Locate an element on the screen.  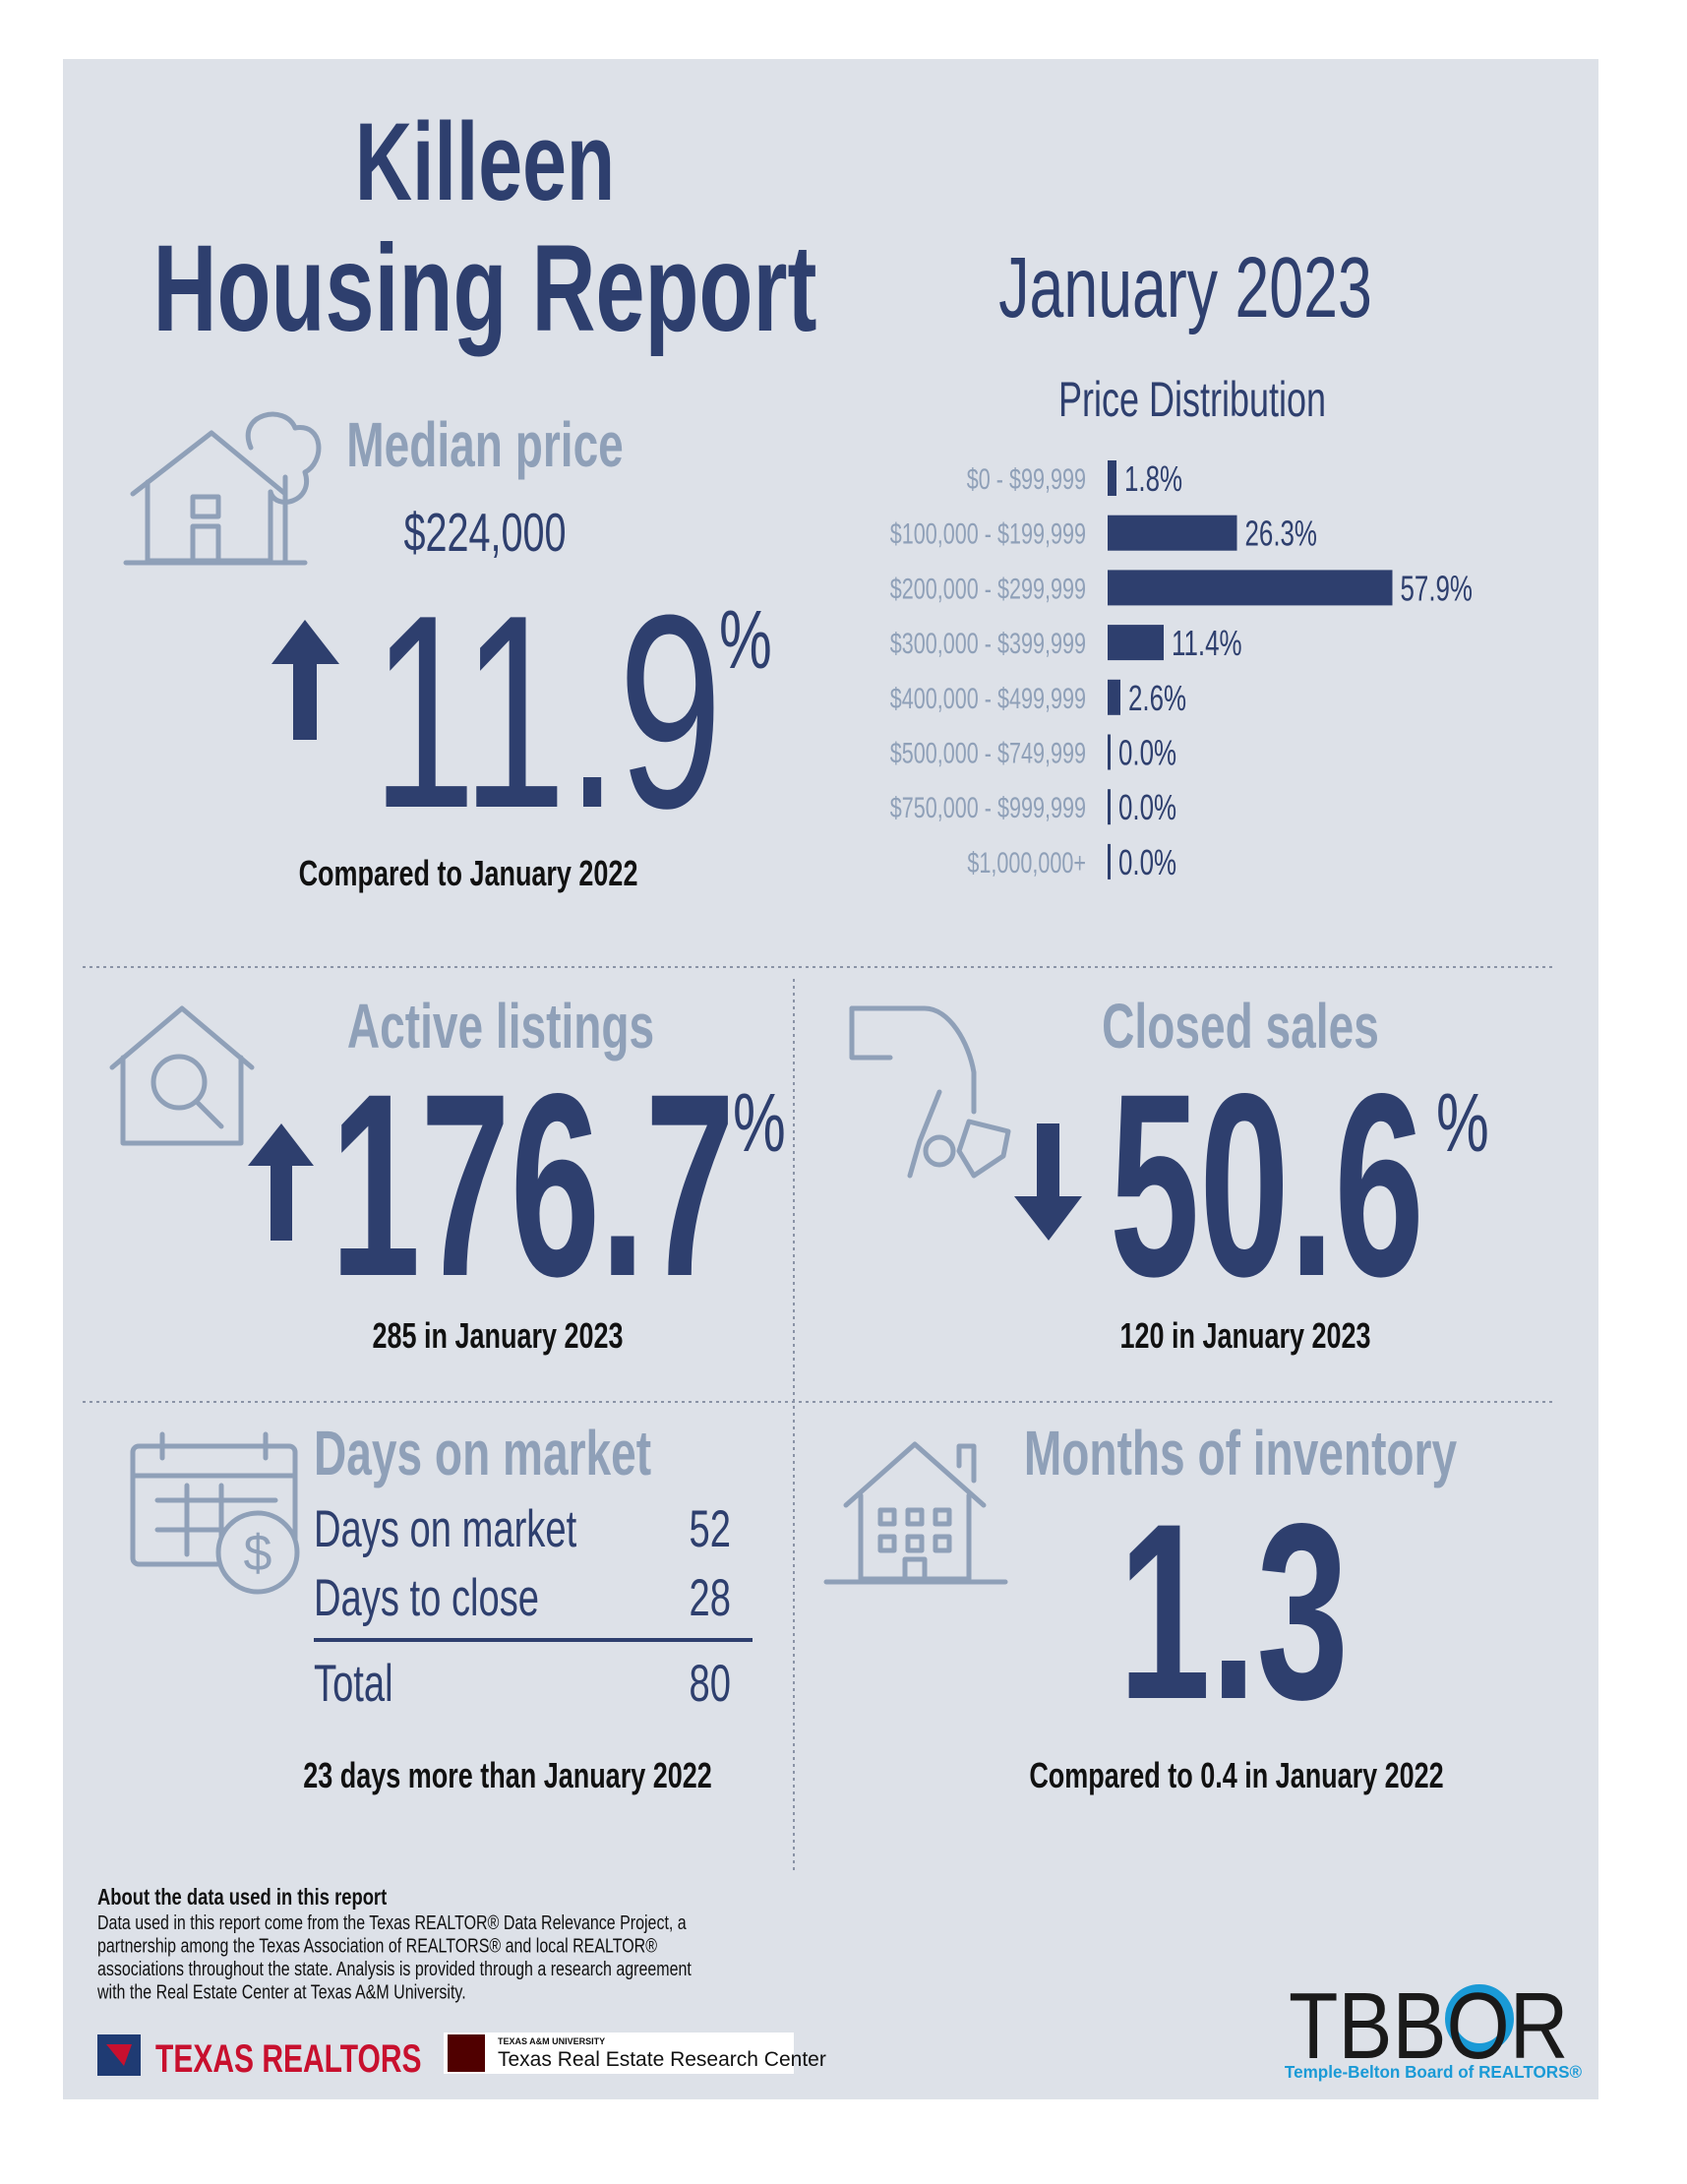
city: Killeen is located at coordinates (485, 161).